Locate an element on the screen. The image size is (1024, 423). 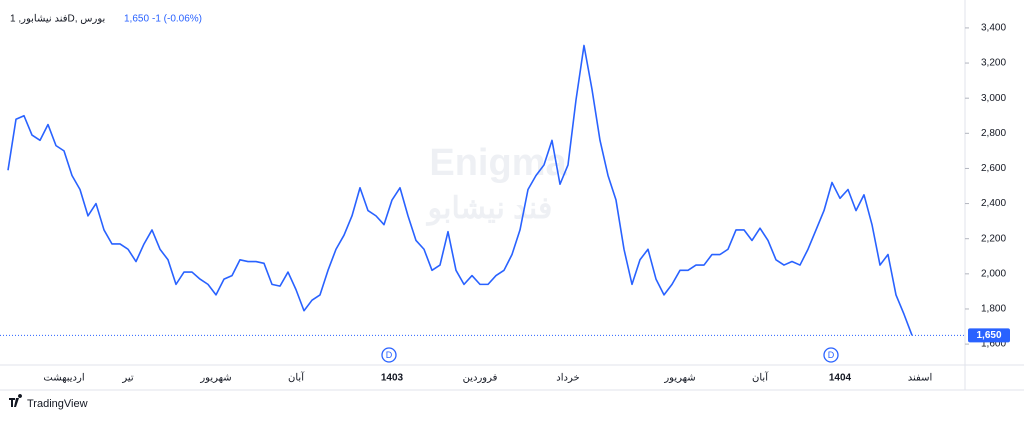
y-tick-label: 2,800 is located at coordinates (993, 133).